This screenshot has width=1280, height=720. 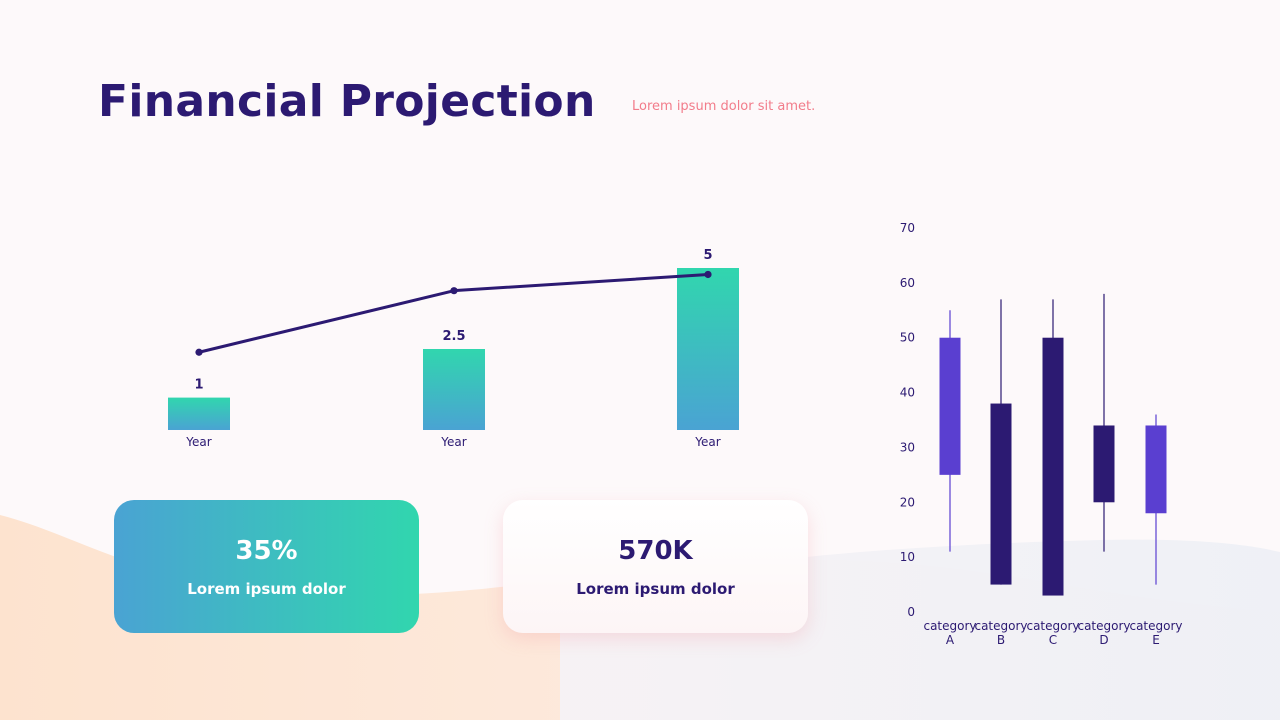 What do you see at coordinates (911, 612) in the screenshot?
I see `y-tick-label-0: 0` at bounding box center [911, 612].